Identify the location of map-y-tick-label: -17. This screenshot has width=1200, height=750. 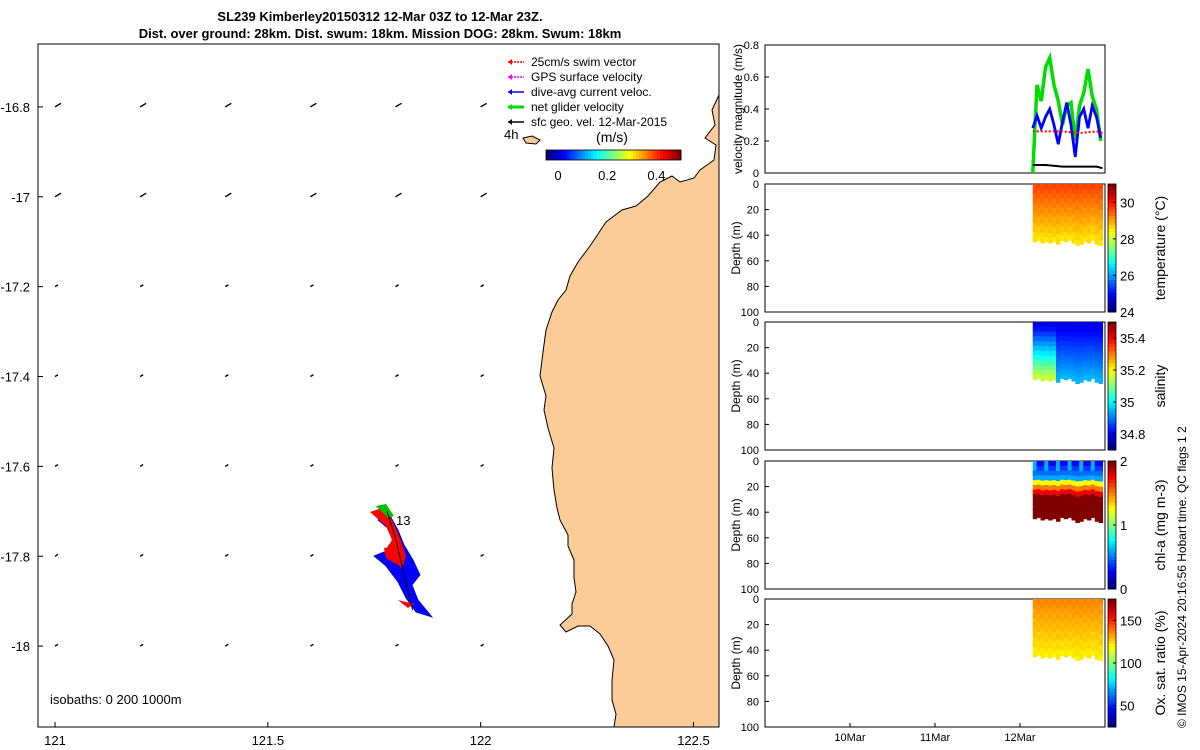
(20, 197).